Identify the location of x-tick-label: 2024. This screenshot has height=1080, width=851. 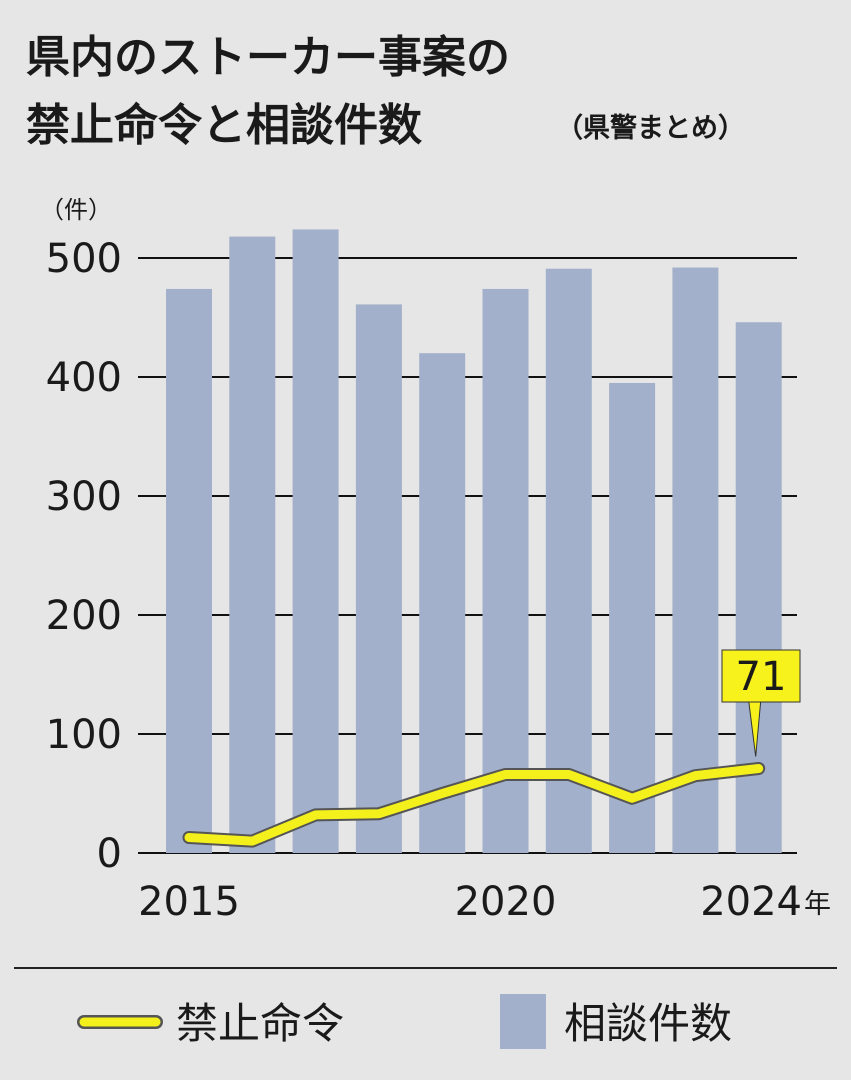
(751, 902).